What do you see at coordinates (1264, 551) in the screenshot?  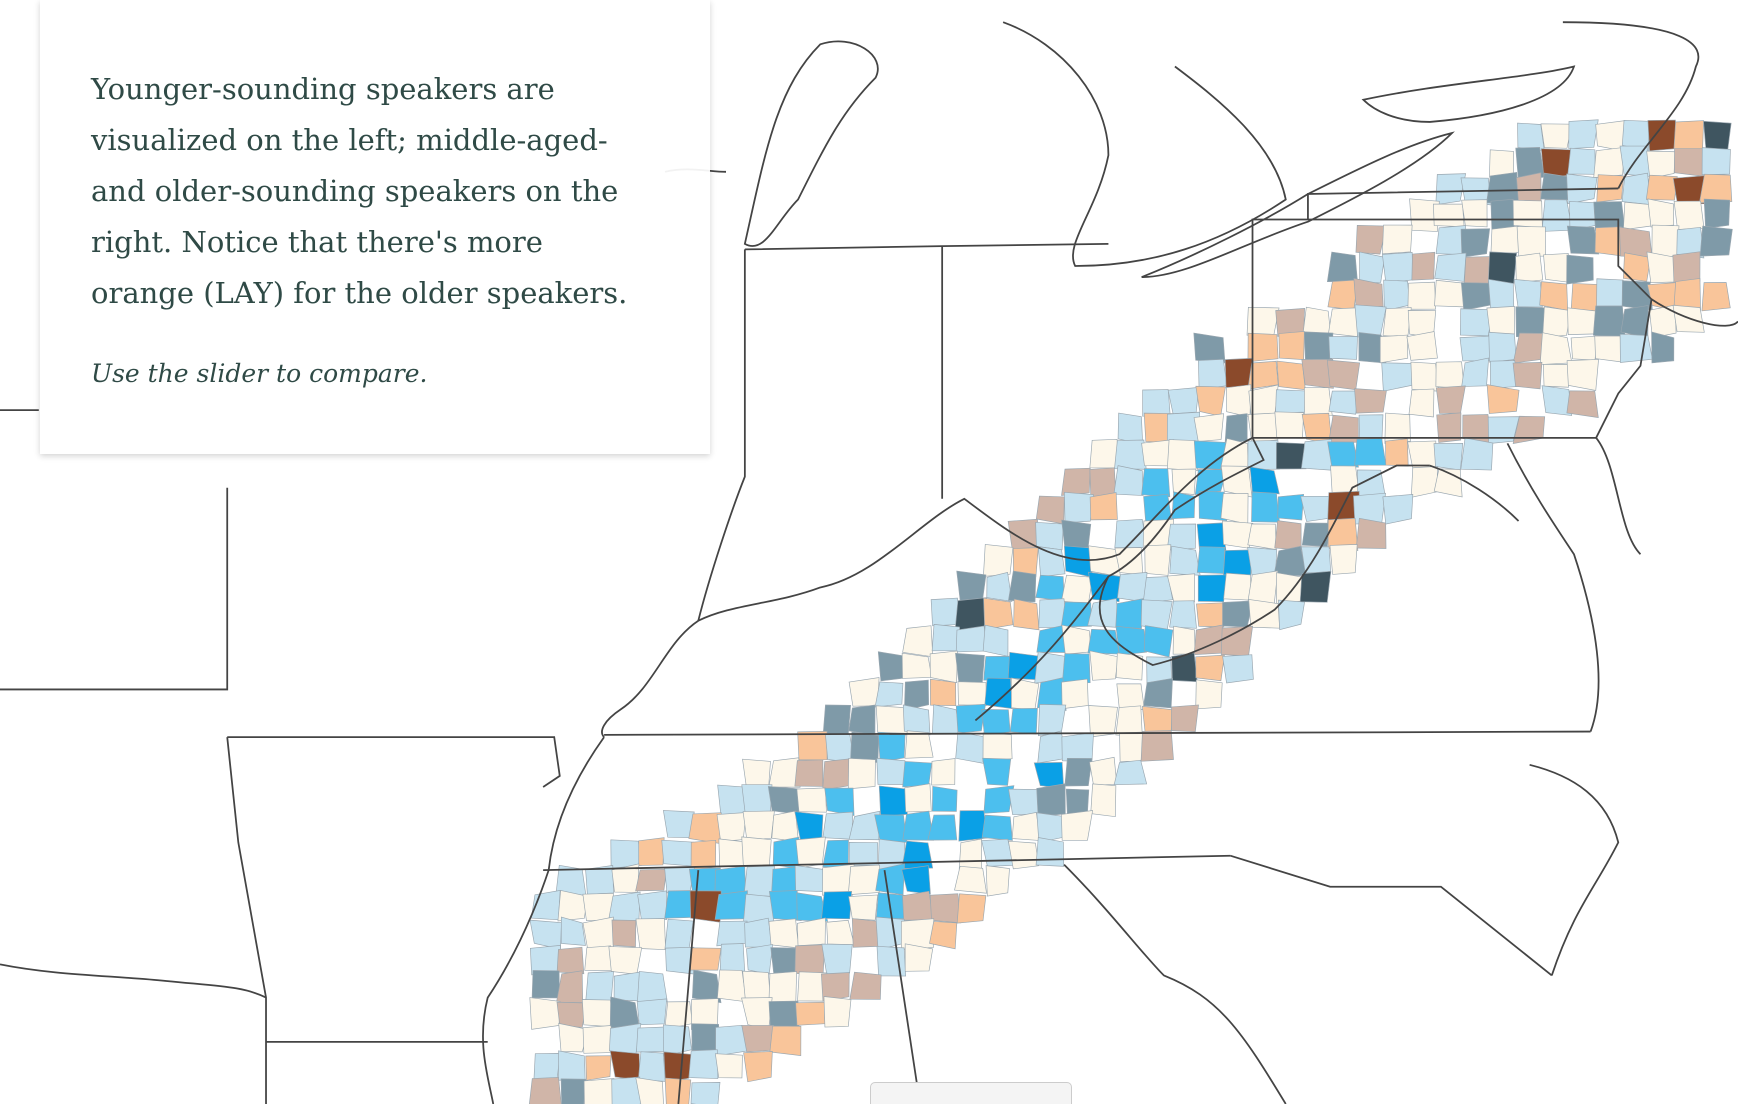 I see `wv` at bounding box center [1264, 551].